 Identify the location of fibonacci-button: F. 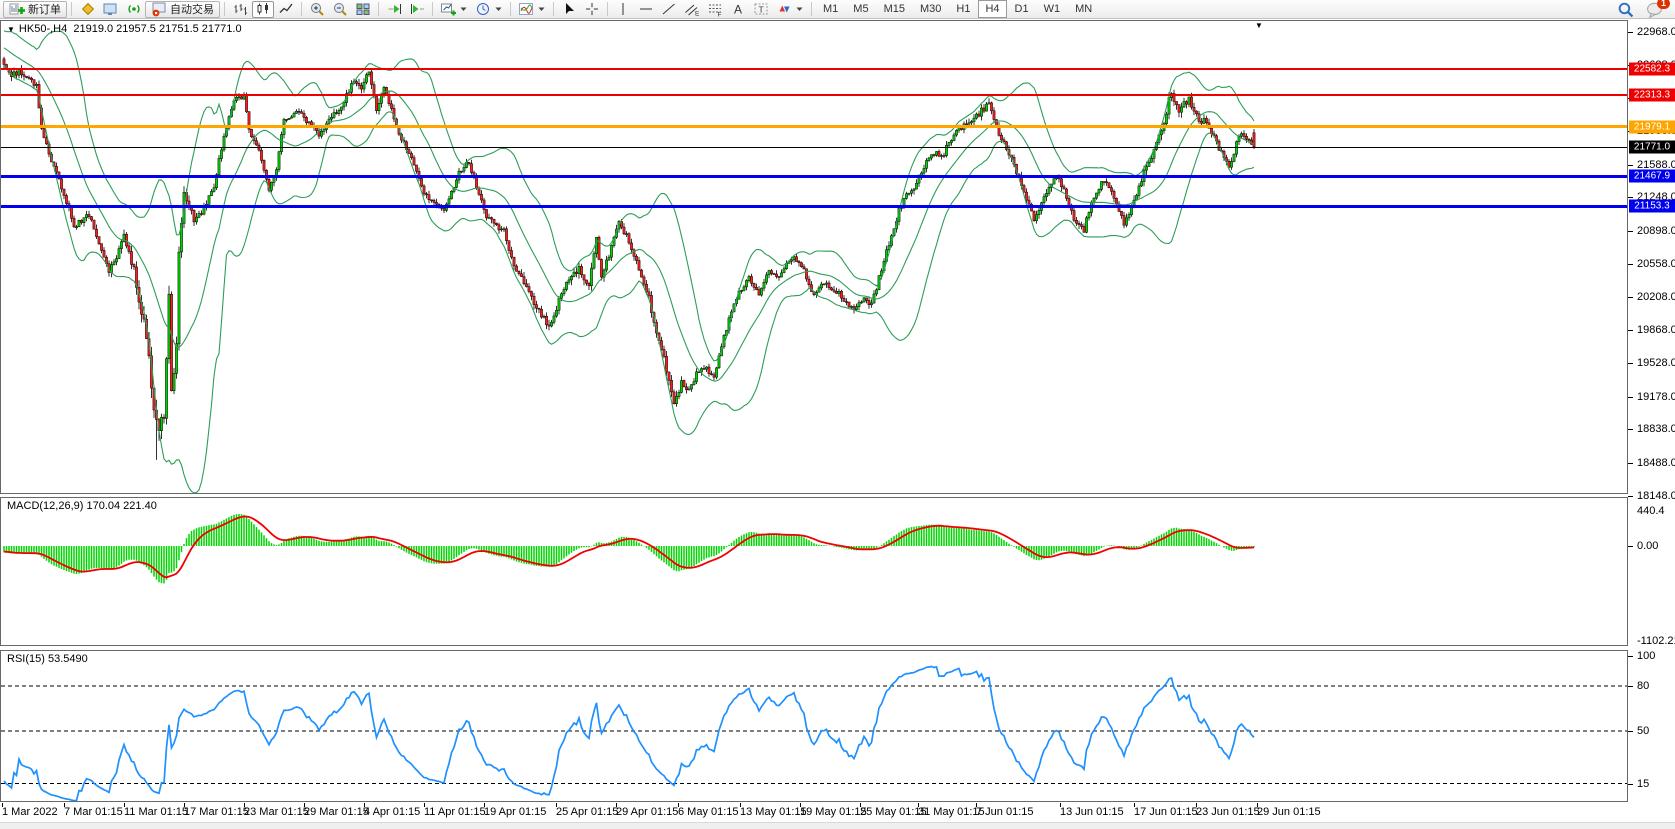
(715, 9).